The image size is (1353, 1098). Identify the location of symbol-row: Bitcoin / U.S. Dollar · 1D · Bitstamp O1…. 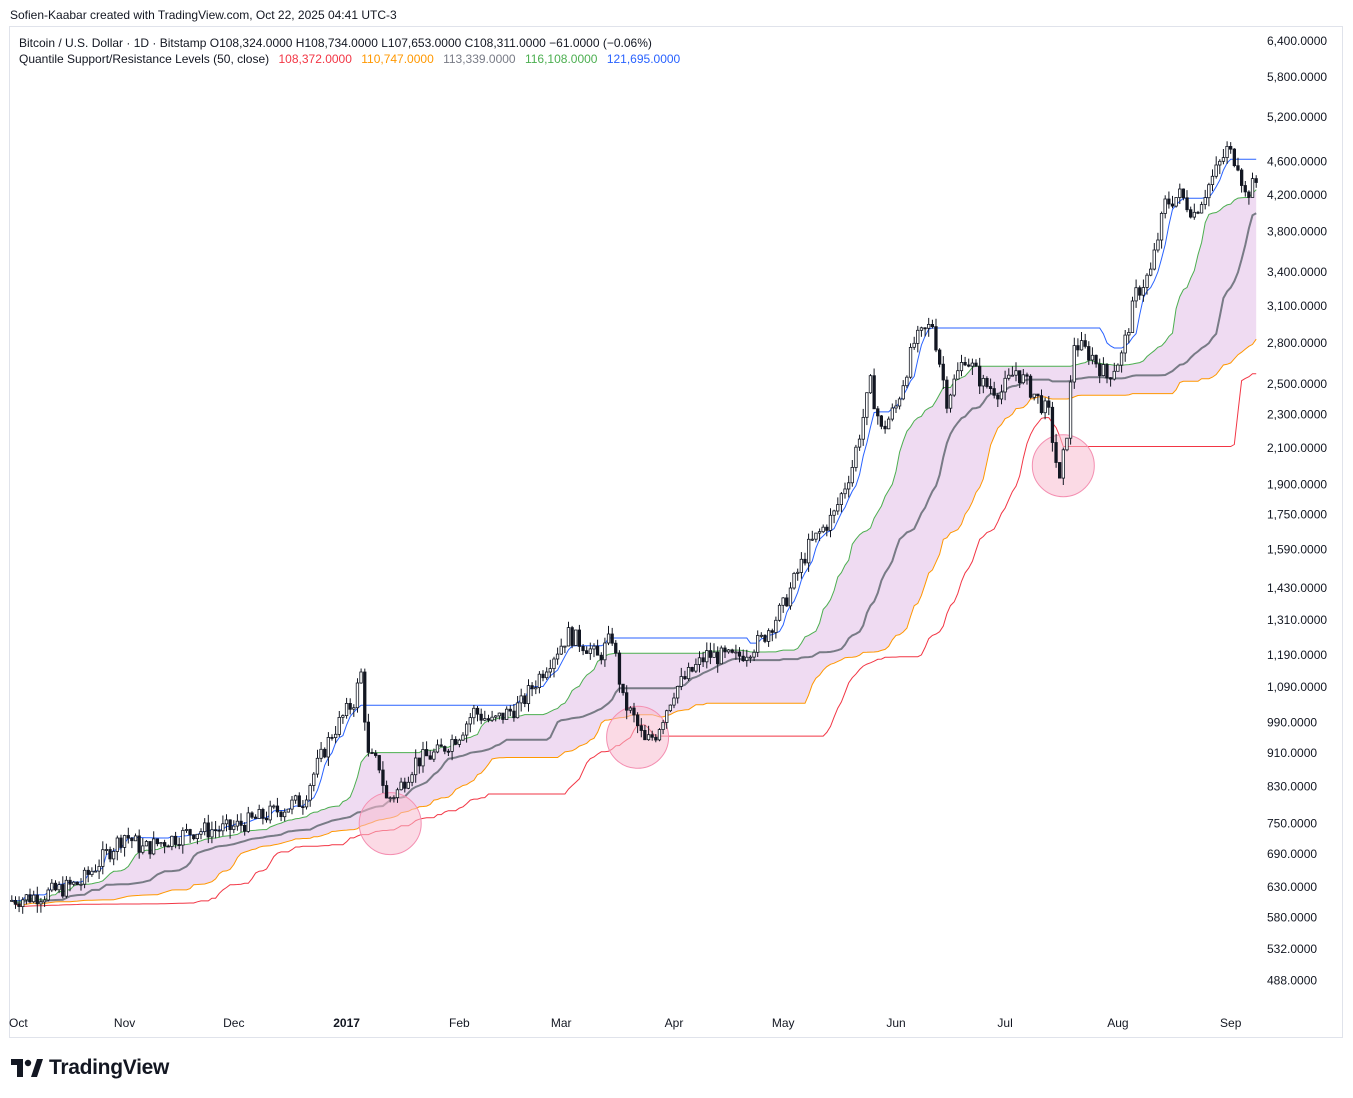
(349, 43).